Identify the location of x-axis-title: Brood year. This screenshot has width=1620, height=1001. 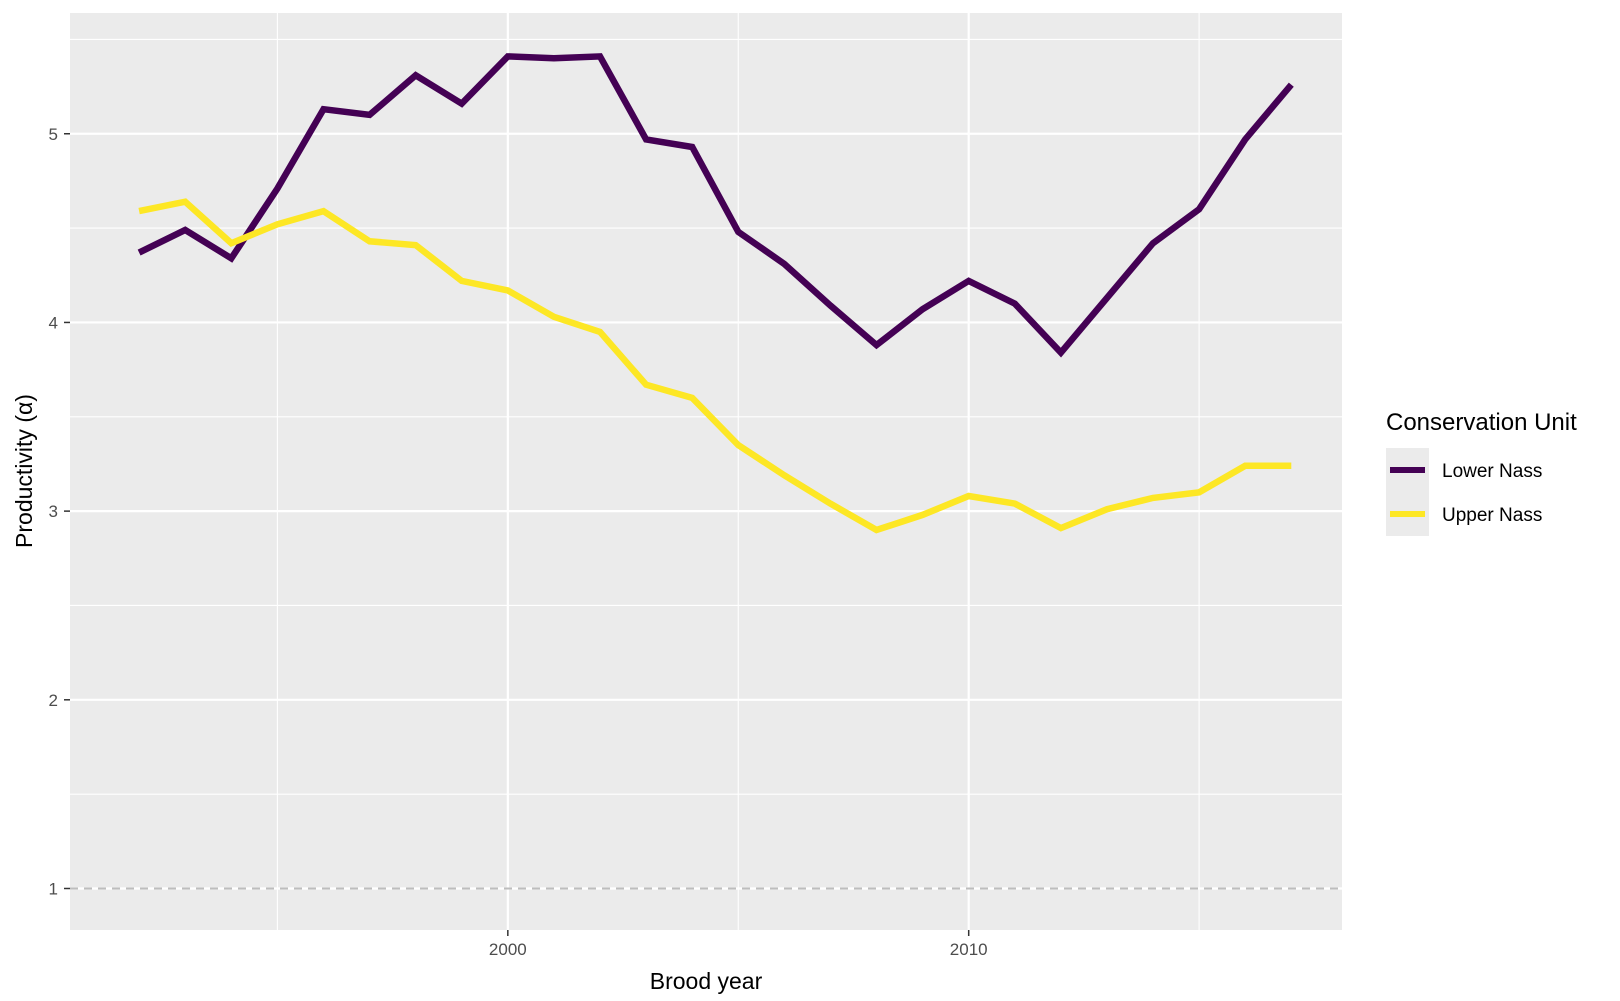
(706, 981).